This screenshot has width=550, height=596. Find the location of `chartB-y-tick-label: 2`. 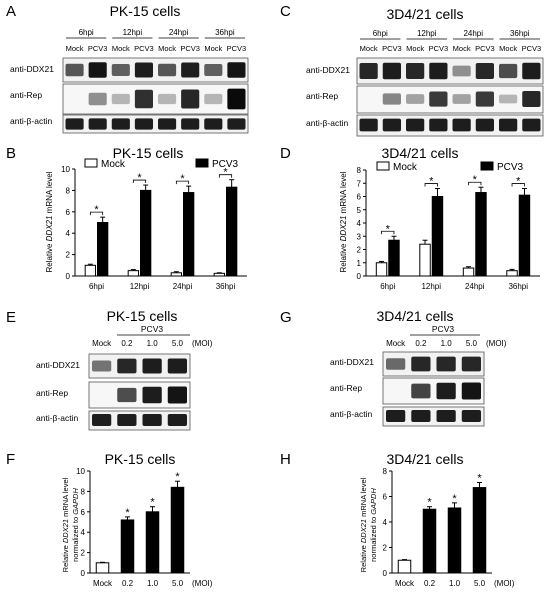

chartB-y-tick-label: 2 is located at coordinates (68, 255).